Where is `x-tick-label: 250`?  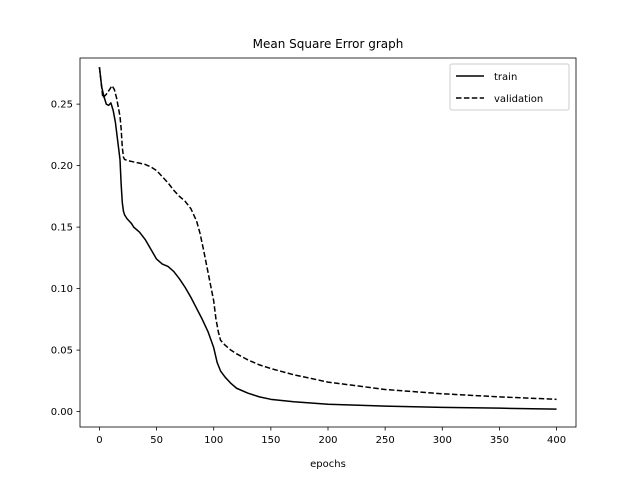 x-tick-label: 250 is located at coordinates (385, 440).